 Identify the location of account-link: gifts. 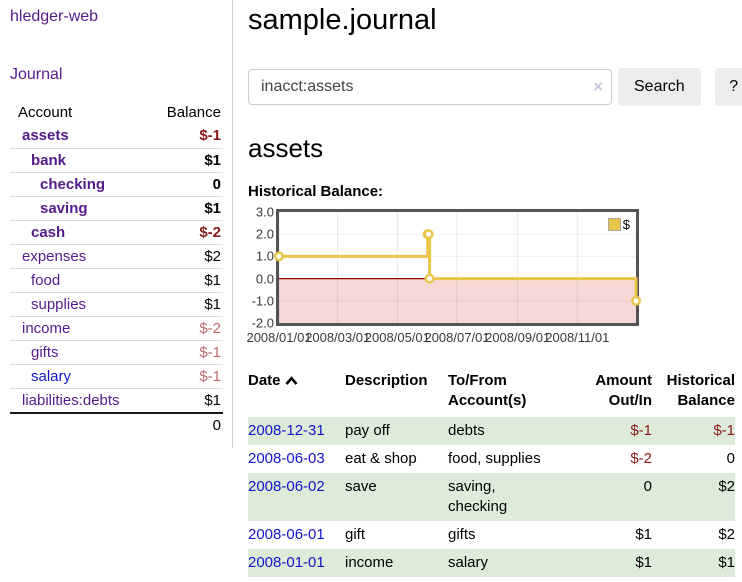
(45, 352).